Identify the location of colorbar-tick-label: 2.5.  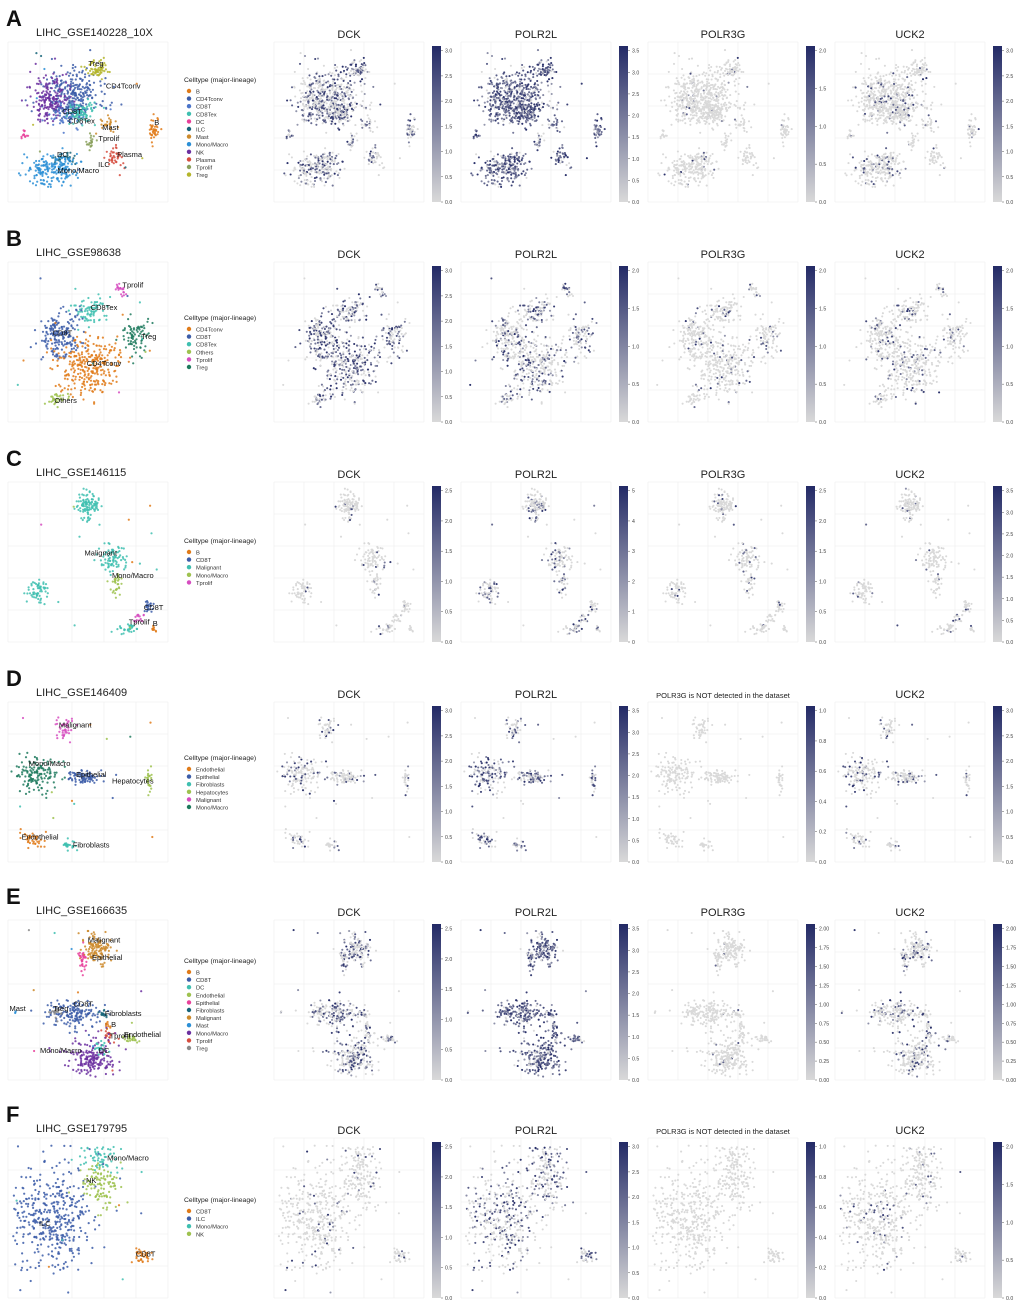
(448, 77).